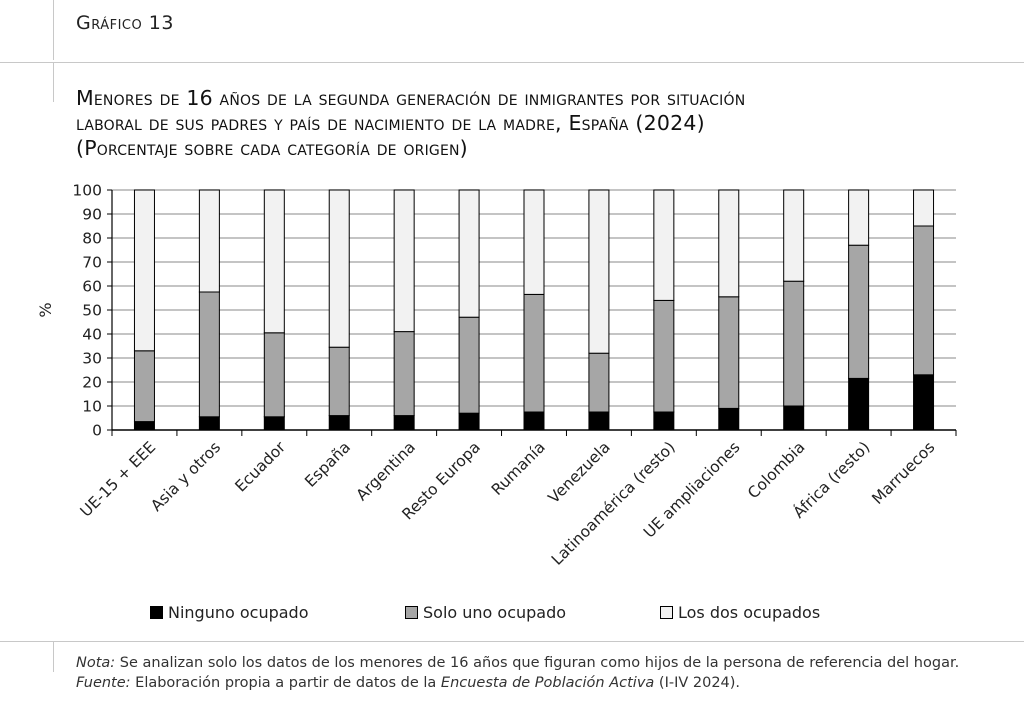 This screenshot has height=708, width=1024. I want to click on source-label: Fuente:, so click(103, 683).